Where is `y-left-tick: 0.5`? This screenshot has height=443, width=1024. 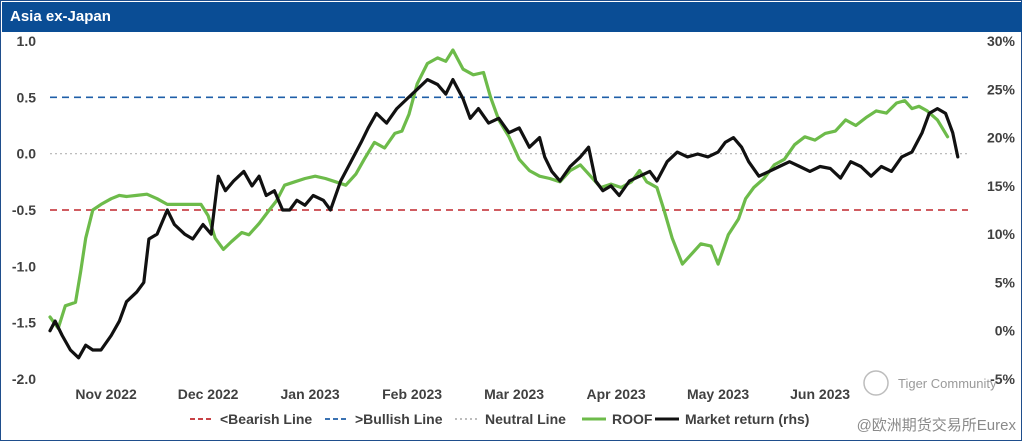 y-left-tick: 0.5 is located at coordinates (27, 97).